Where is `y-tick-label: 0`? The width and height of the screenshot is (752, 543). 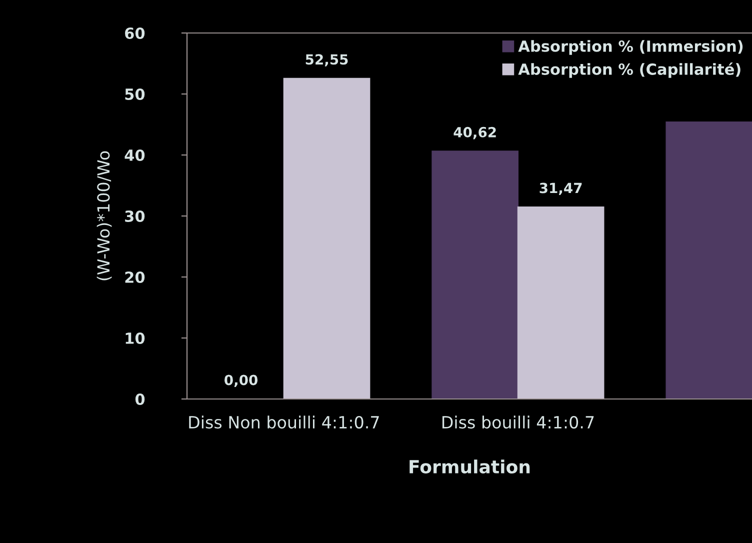
y-tick-label: 0 is located at coordinates (140, 399).